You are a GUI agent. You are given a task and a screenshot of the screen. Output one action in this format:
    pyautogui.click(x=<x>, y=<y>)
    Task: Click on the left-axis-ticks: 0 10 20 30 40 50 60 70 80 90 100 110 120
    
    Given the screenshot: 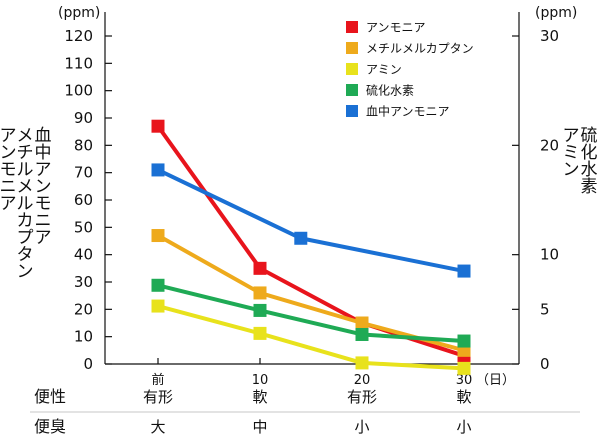 What is the action you would take?
    pyautogui.click(x=88, y=200)
    